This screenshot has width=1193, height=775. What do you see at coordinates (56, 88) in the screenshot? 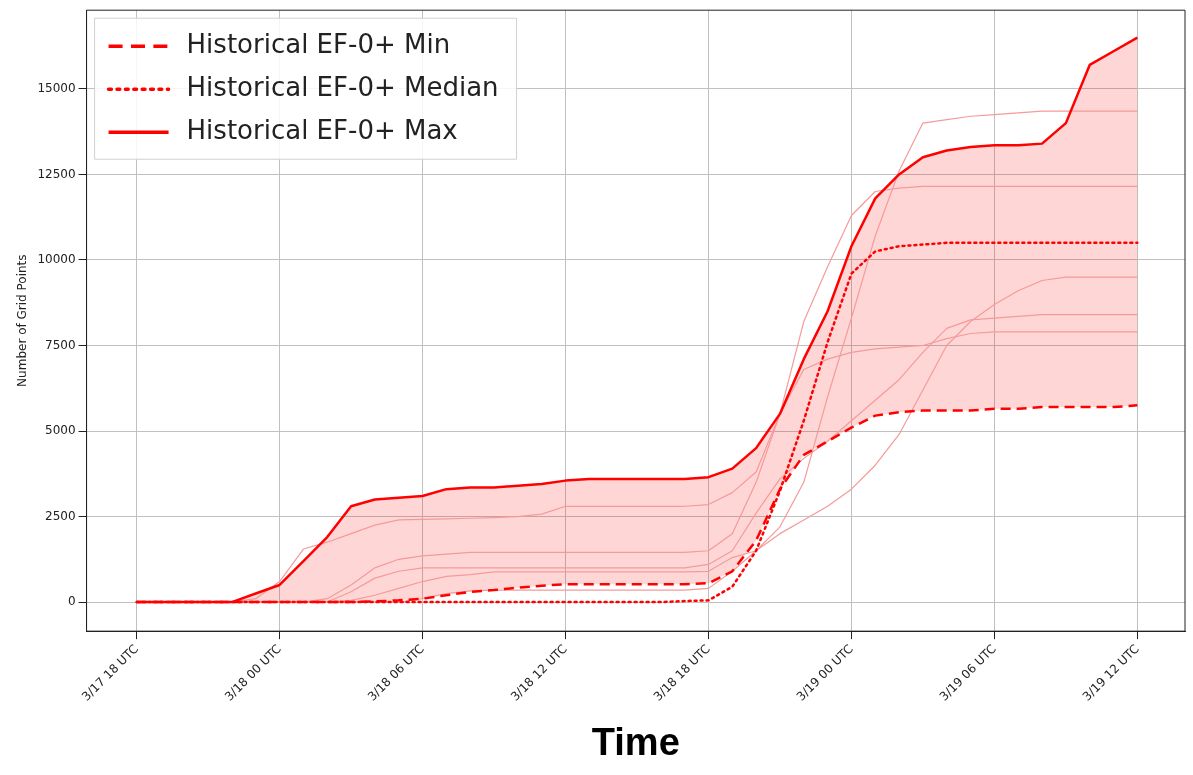
I see `y-tick-label: 15000` at bounding box center [56, 88].